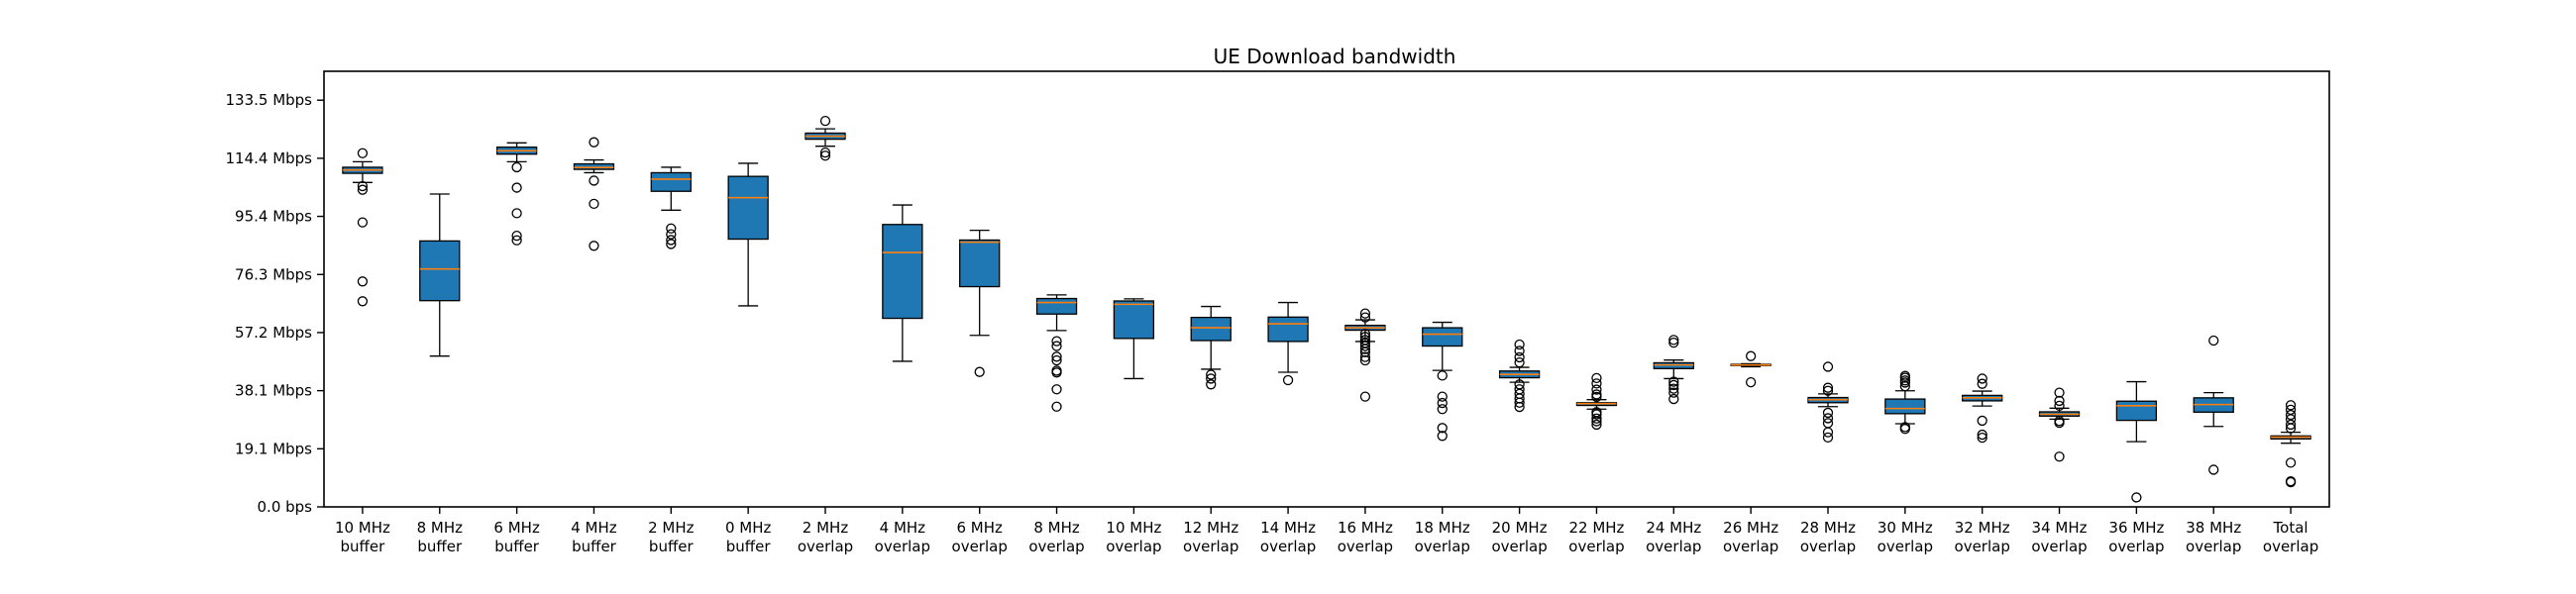 Image resolution: width=2576 pixels, height=594 pixels. What do you see at coordinates (273, 274) in the screenshot?
I see `y-tick-label: 76.3 Mbps` at bounding box center [273, 274].